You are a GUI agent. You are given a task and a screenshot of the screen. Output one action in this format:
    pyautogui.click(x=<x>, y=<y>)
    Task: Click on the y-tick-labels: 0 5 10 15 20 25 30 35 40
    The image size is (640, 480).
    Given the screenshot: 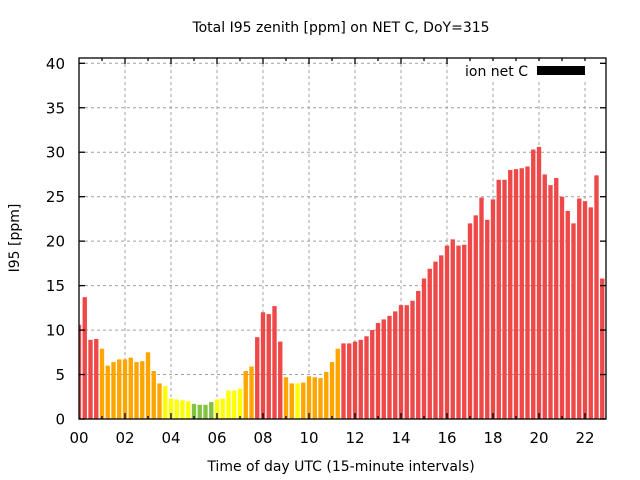 What is the action you would take?
    pyautogui.click(x=55, y=242)
    